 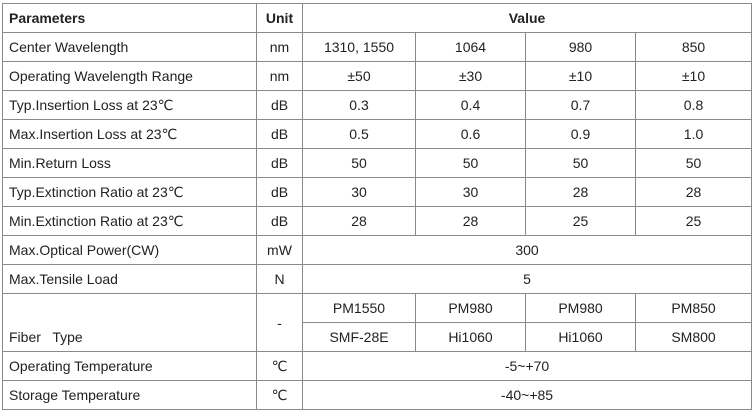 I want to click on value-cell: 1.0, so click(x=693, y=134).